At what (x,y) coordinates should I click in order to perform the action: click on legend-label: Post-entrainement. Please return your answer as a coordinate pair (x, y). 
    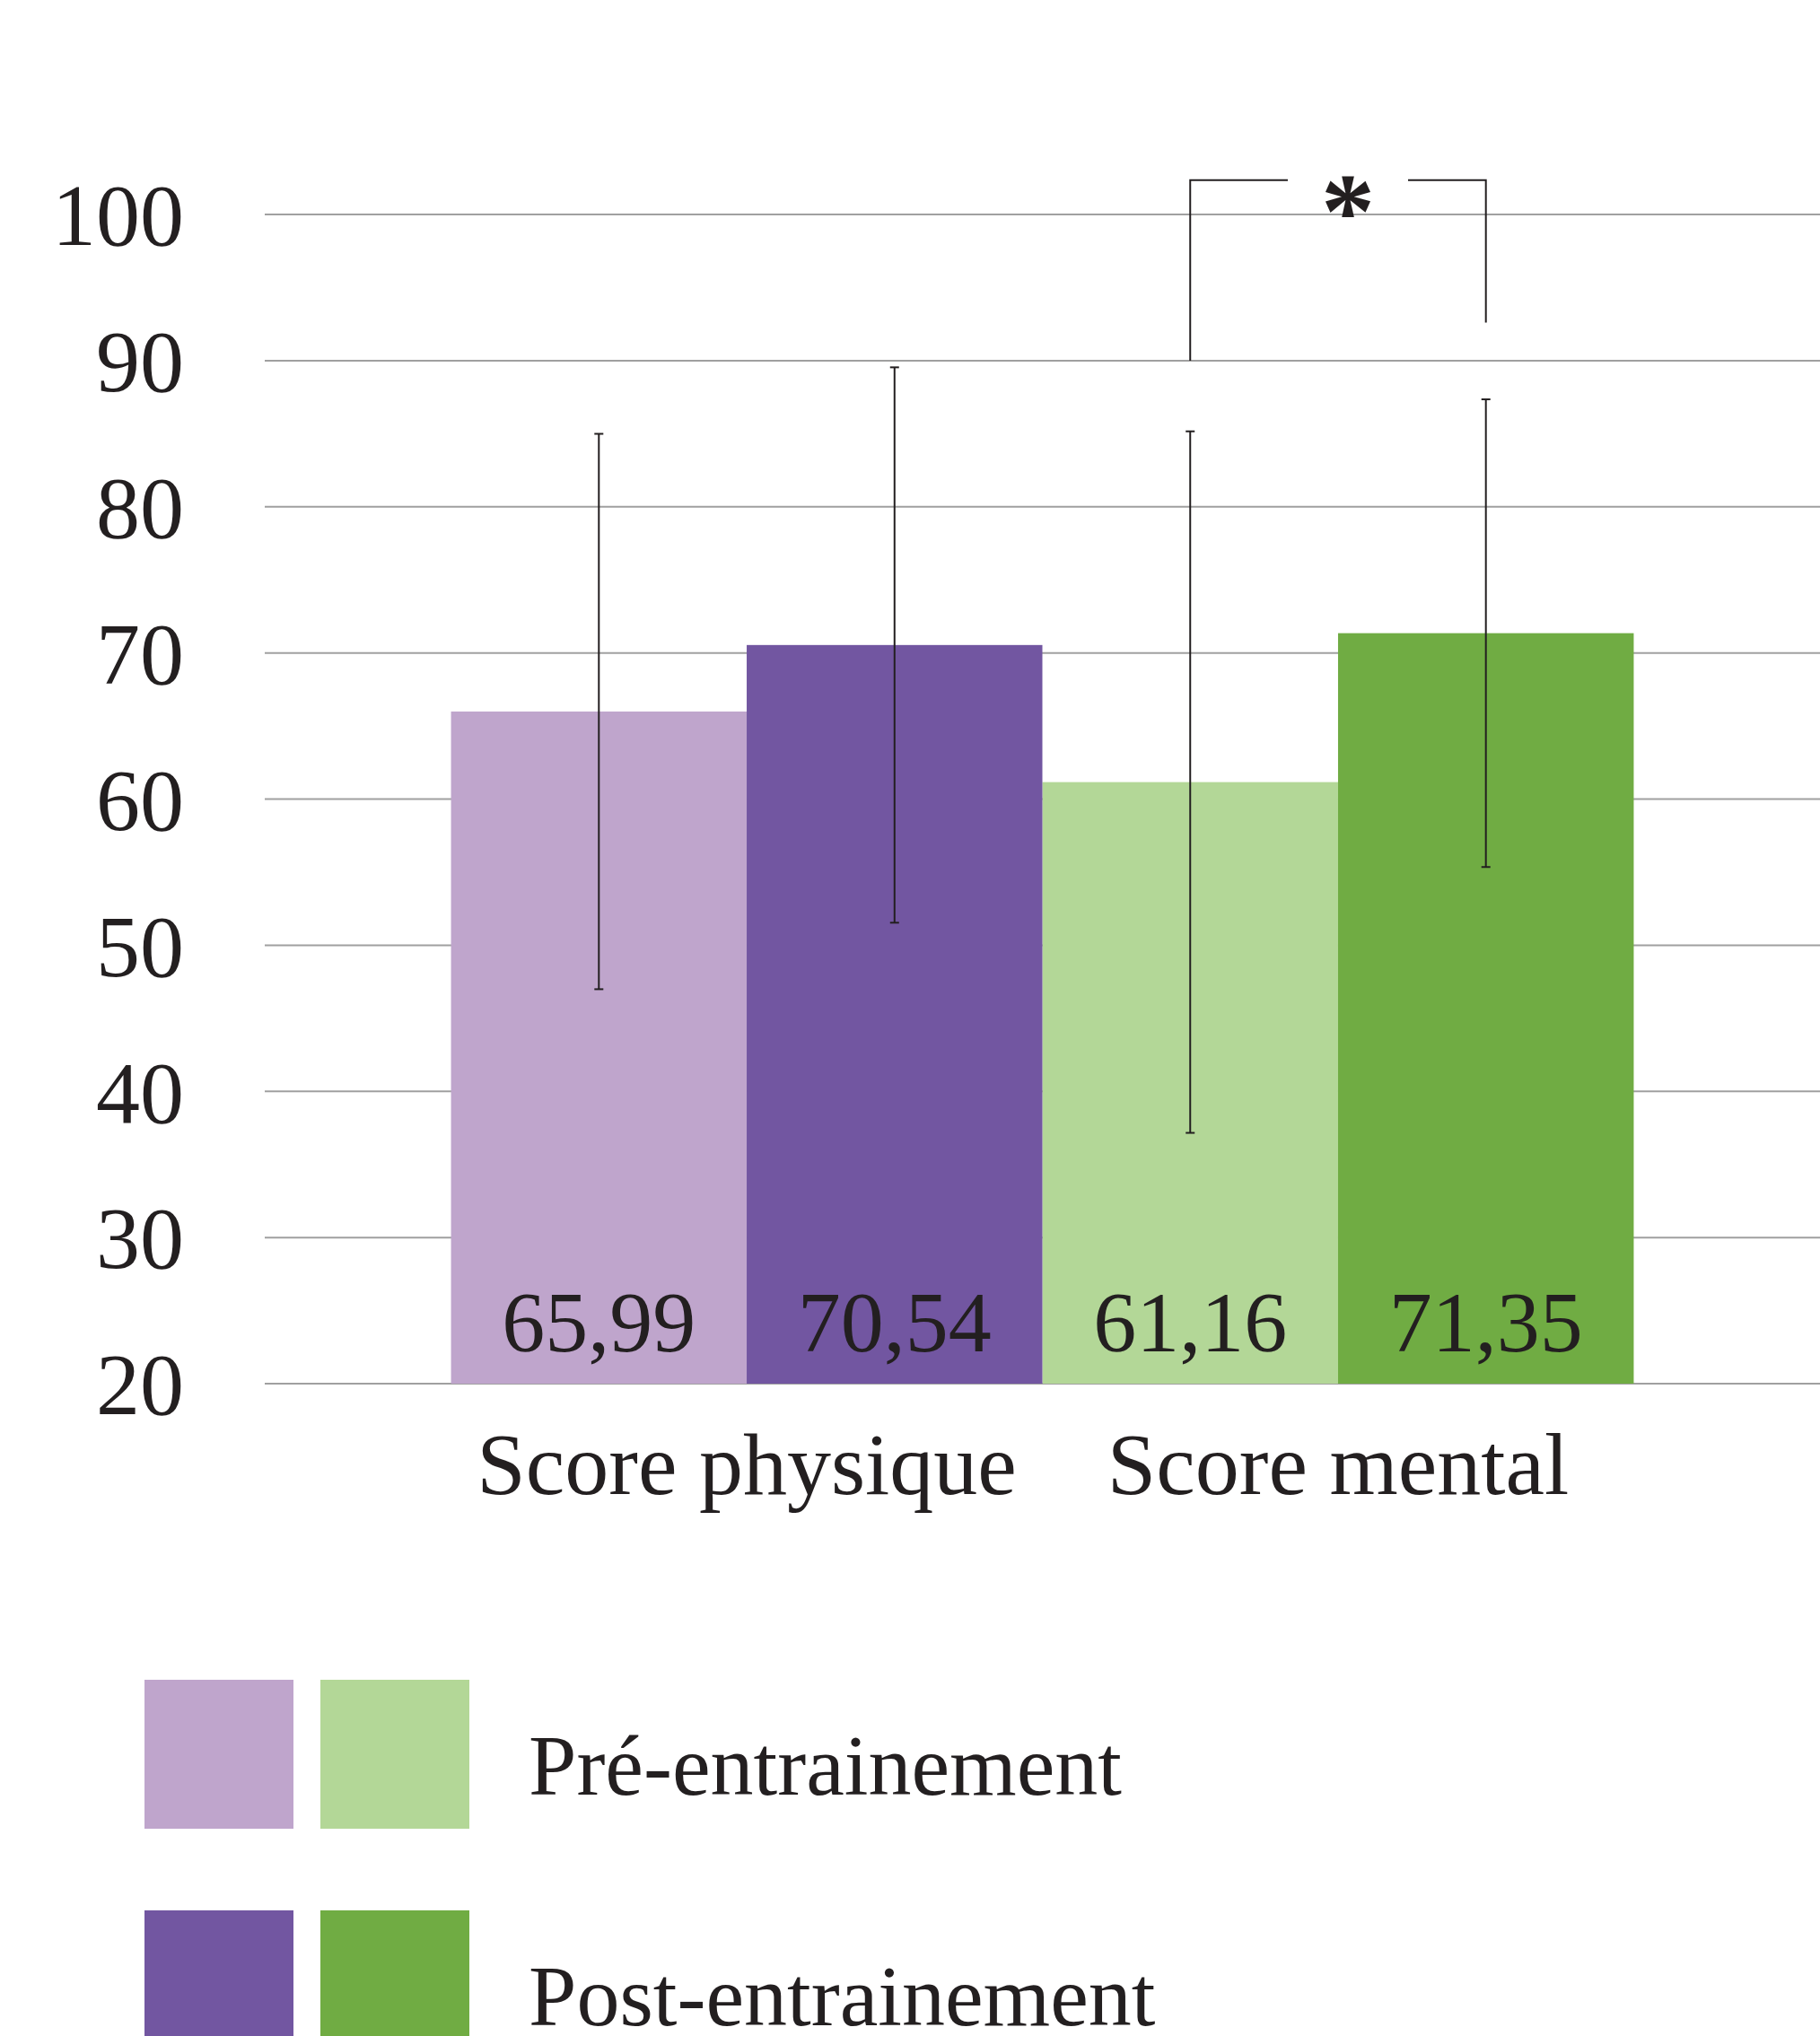
    Looking at the image, I should click on (843, 1992).